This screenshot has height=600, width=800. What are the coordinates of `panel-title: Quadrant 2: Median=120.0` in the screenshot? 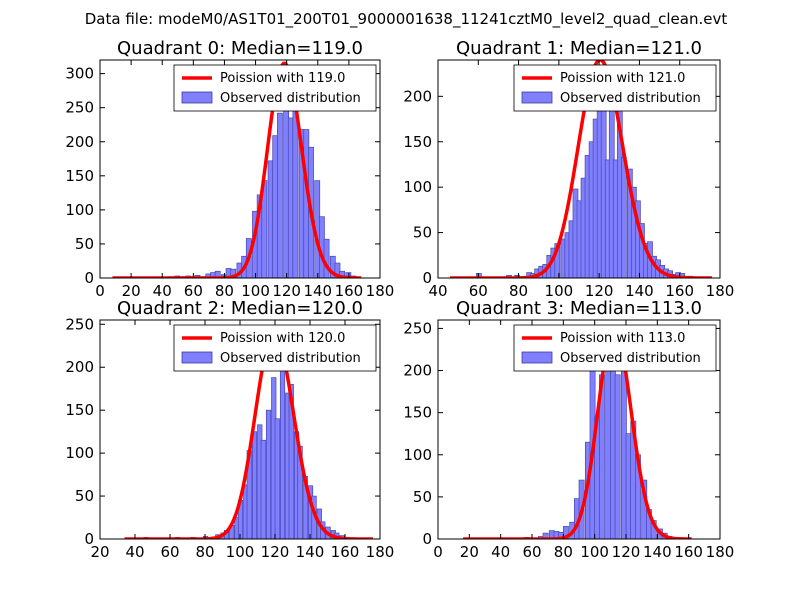 It's located at (240, 308).